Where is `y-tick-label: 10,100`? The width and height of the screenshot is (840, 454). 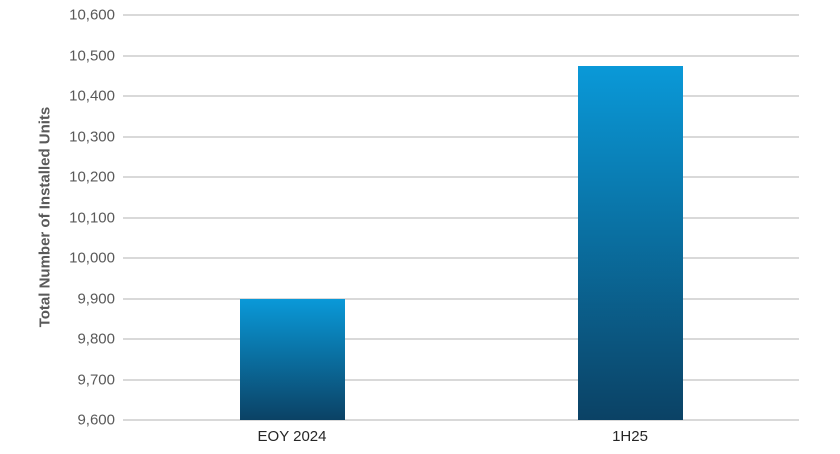
y-tick-label: 10,100 is located at coordinates (92, 217).